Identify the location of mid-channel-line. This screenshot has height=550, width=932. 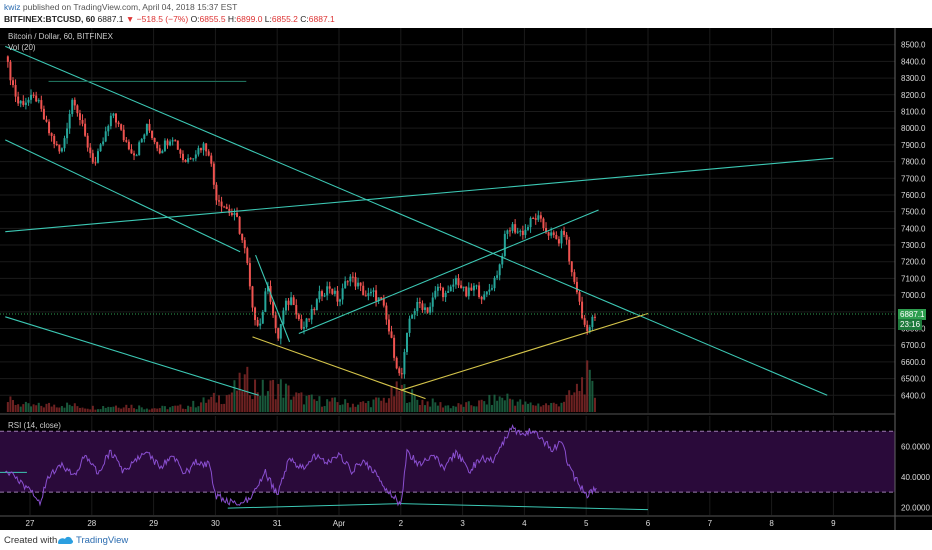
(448, 272).